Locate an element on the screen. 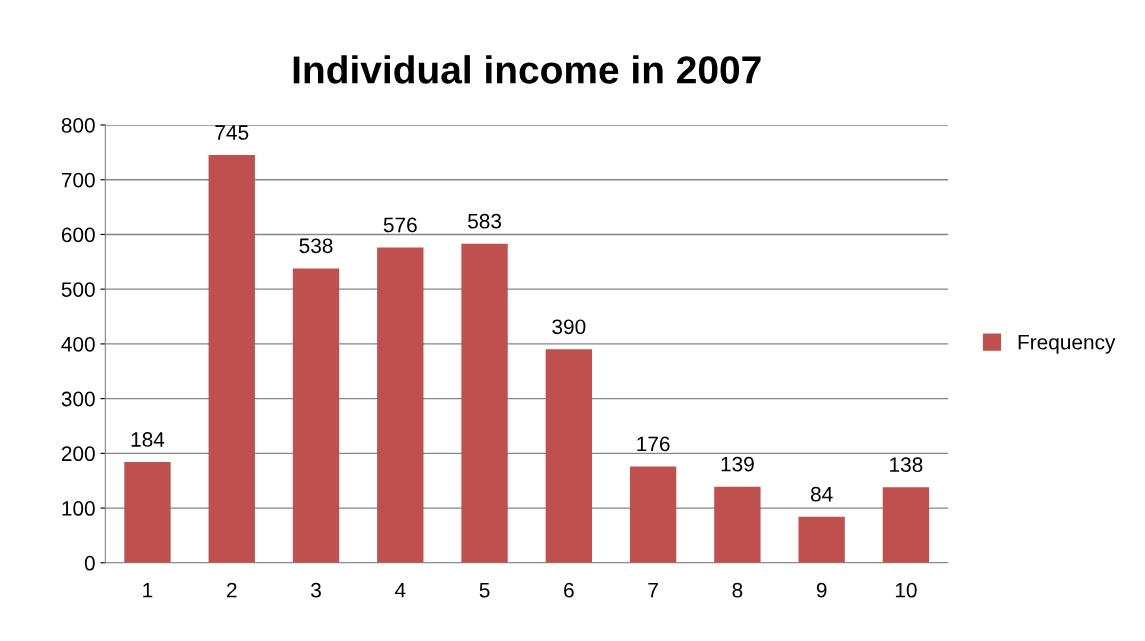 The height and width of the screenshot is (641, 1145). data-label: 184 is located at coordinates (148, 439).